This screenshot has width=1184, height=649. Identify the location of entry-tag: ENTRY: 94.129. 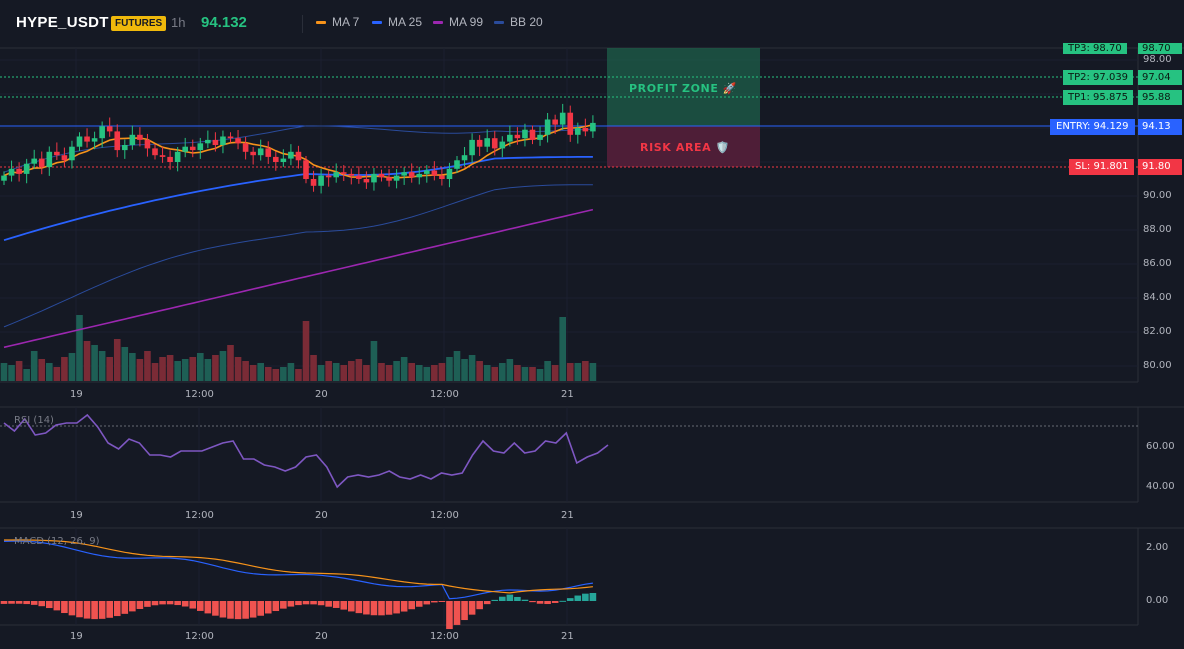
(1092, 127).